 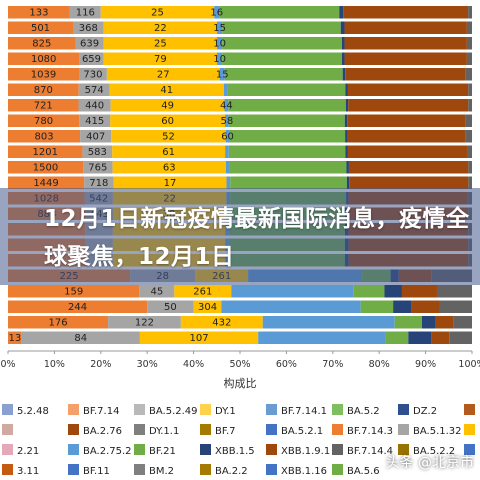 I want to click on legend-label: DY.1, so click(x=225, y=411).